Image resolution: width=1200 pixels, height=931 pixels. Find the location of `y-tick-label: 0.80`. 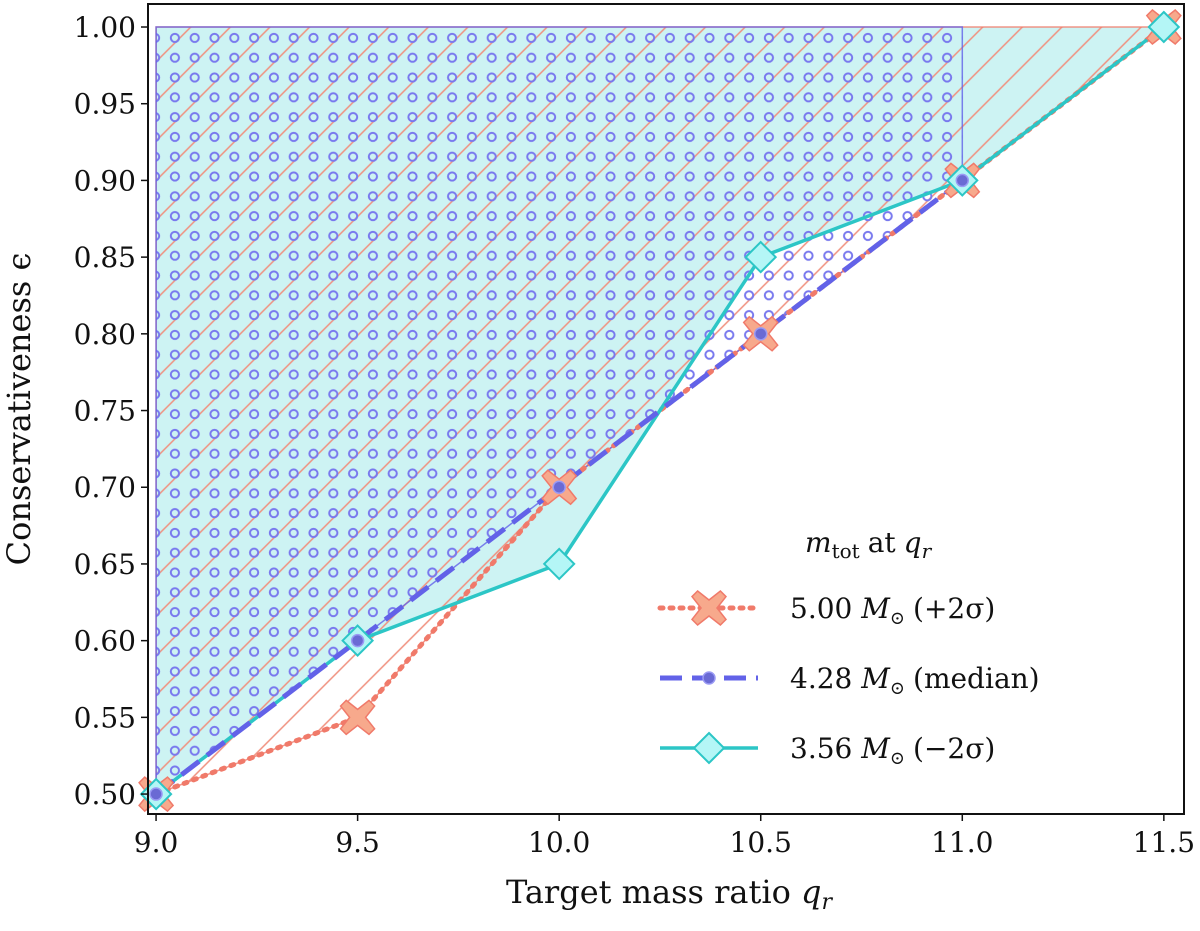

y-tick-label: 0.80 is located at coordinates (105, 334).